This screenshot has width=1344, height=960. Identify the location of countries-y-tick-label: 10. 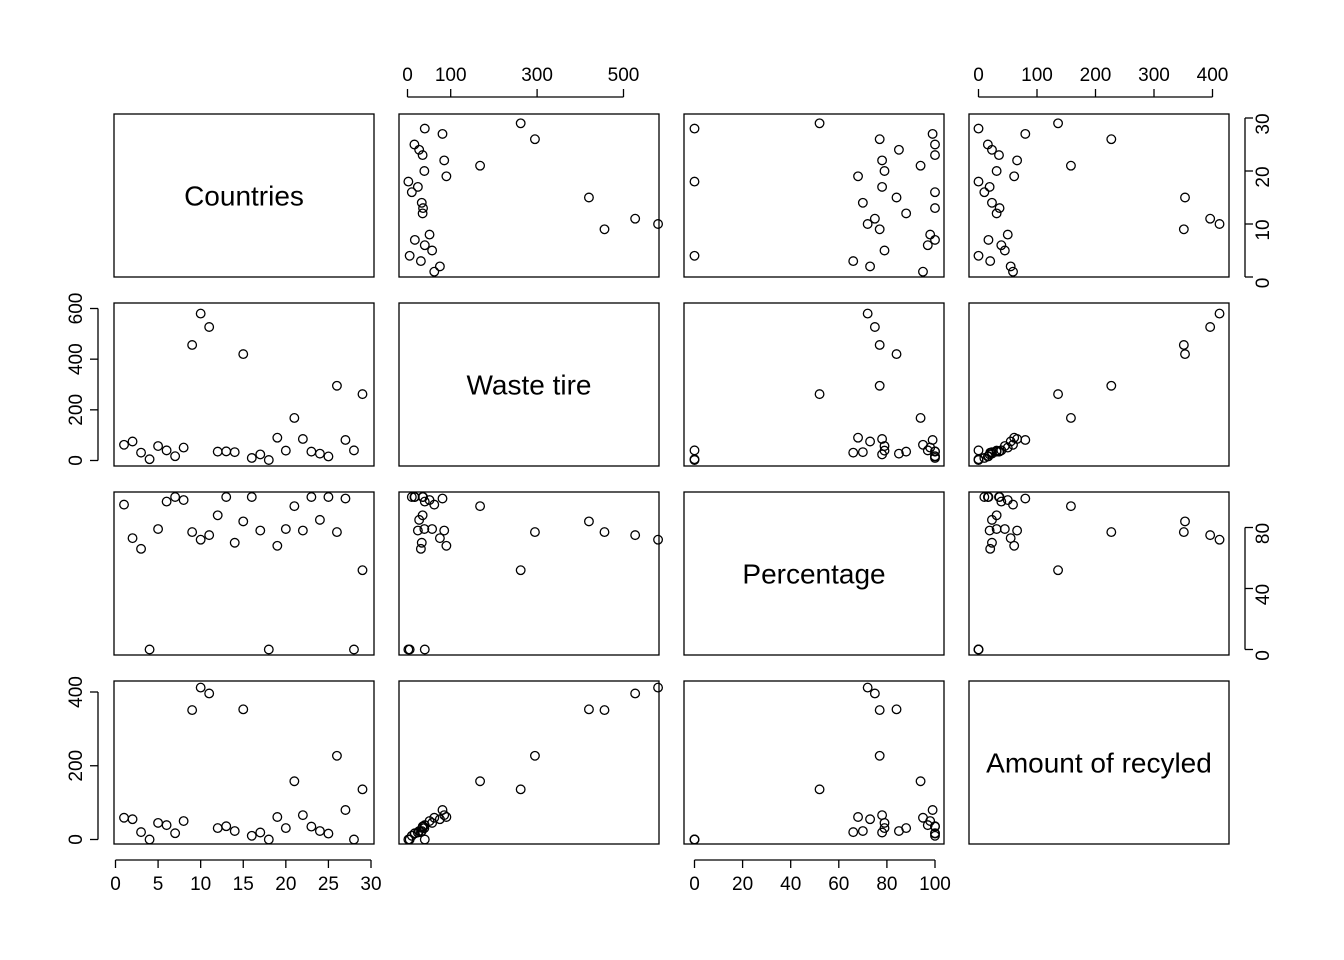
(1263, 229).